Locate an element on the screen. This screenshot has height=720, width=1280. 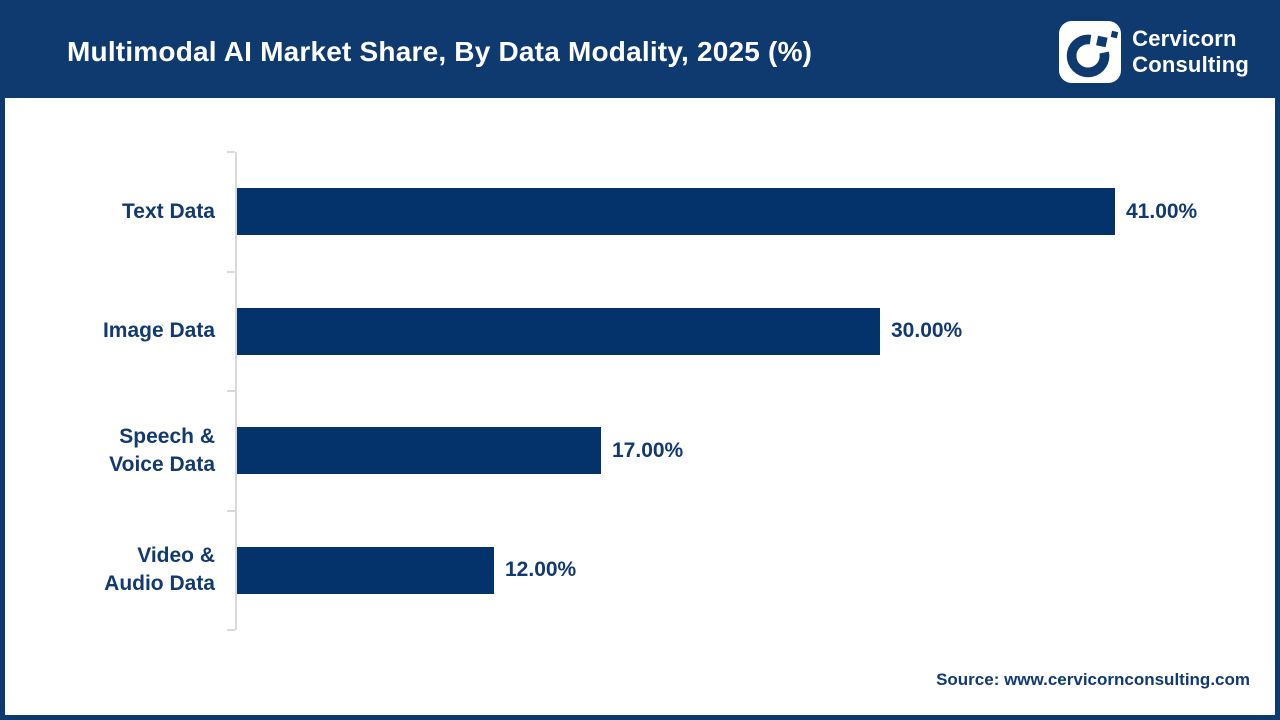
brand-name-line1: Cervicorn is located at coordinates (1184, 38).